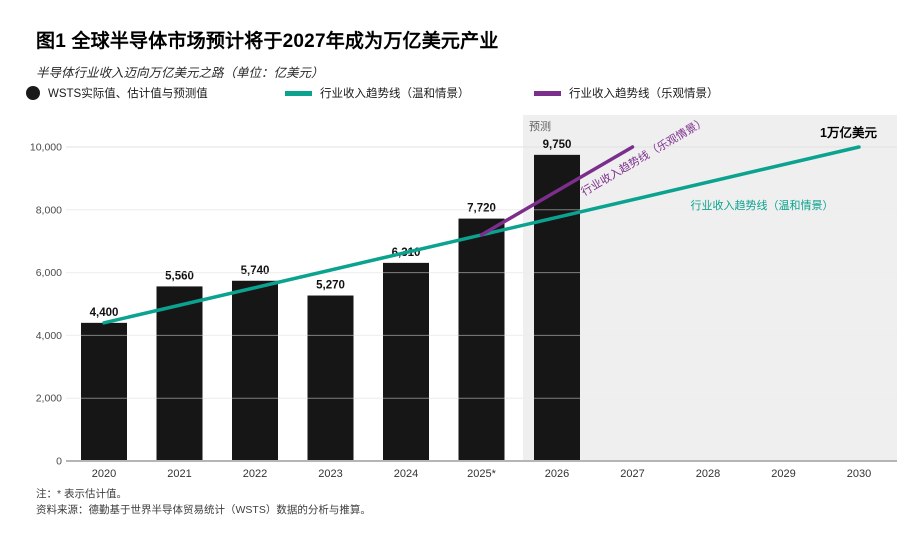 This screenshot has height=534, width=919. I want to click on x-tick-label: 2021, so click(179, 474).